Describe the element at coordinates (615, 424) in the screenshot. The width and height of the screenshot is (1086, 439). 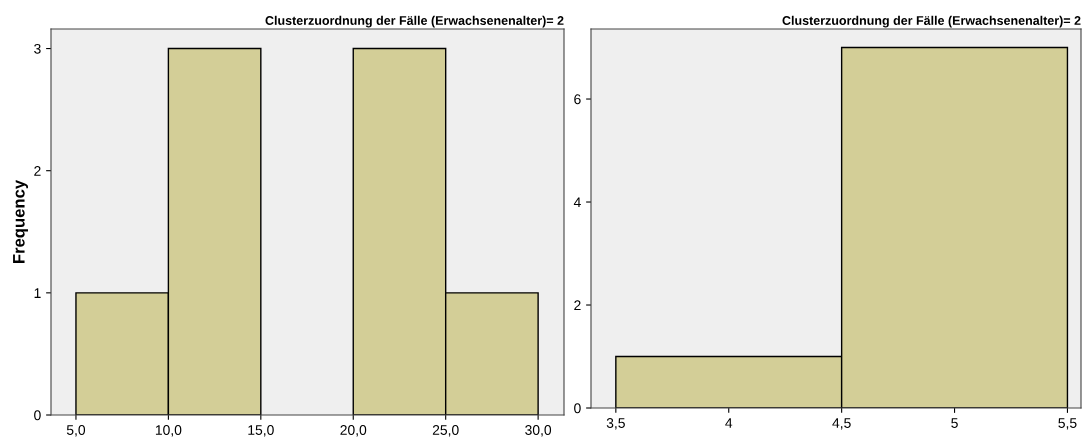
I see `x-tick-label: 3,5` at that location.